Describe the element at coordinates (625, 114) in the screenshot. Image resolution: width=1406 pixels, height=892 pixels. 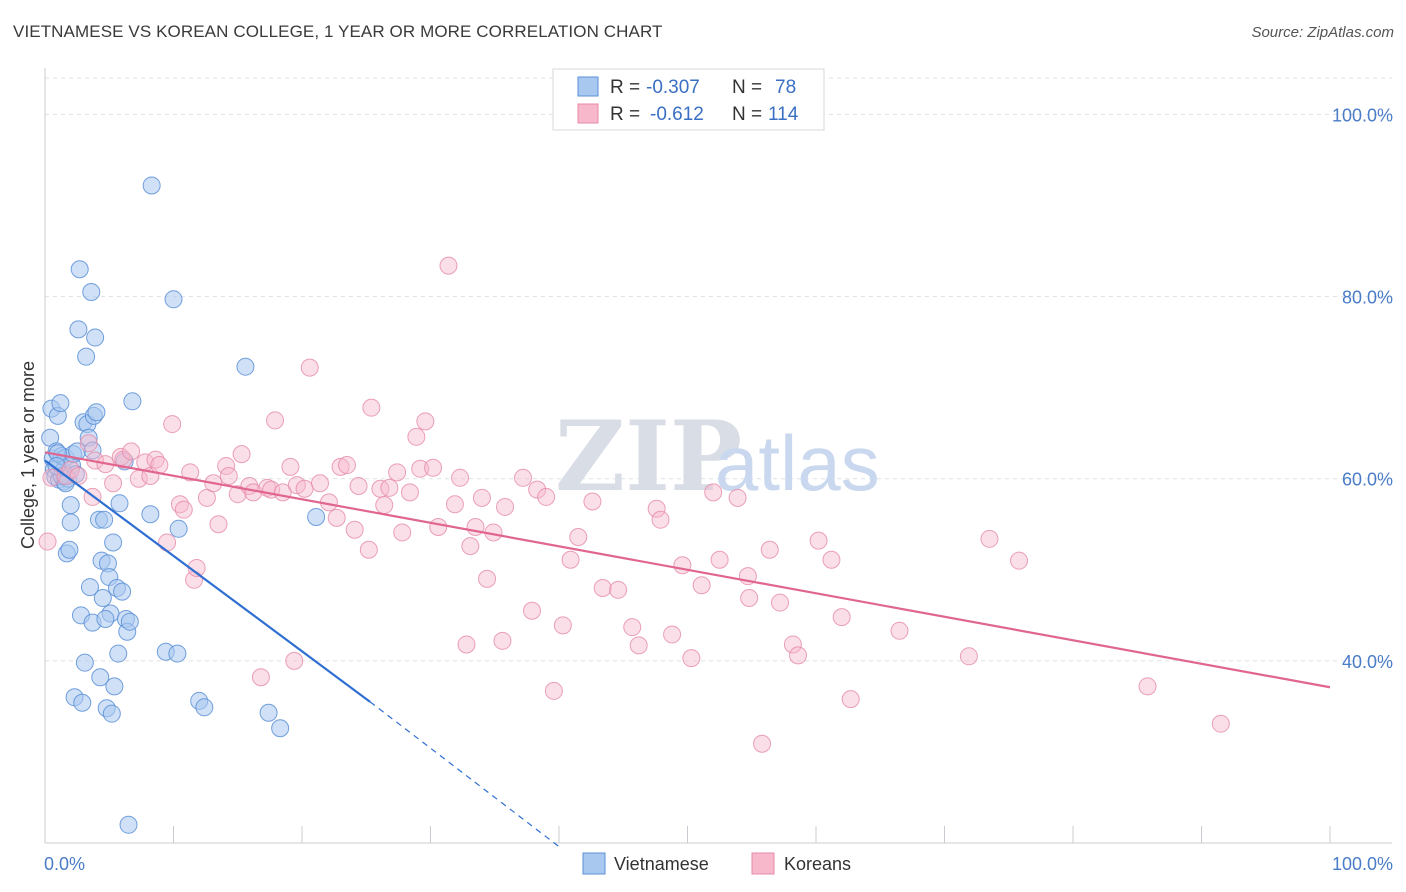
I see `legend-r-label-2: R =` at that location.